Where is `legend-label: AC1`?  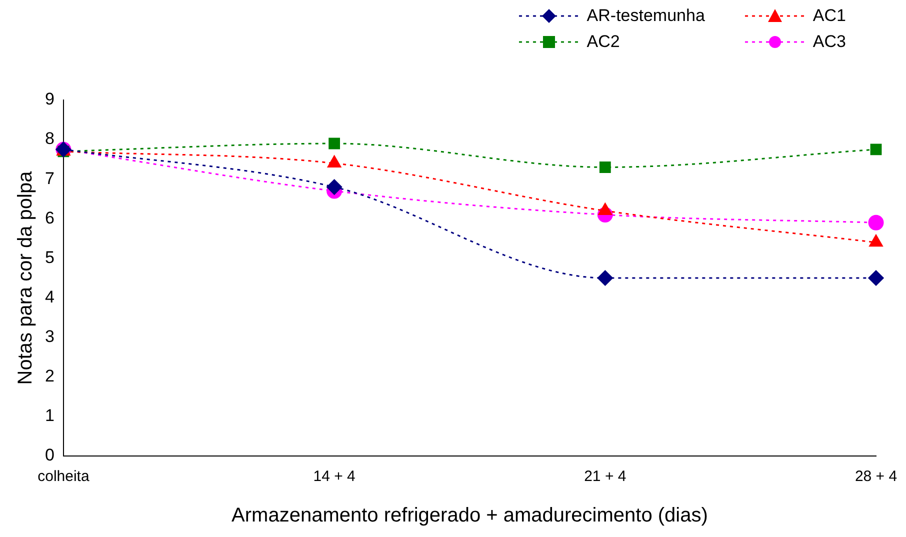
legend-label: AC1 is located at coordinates (829, 16).